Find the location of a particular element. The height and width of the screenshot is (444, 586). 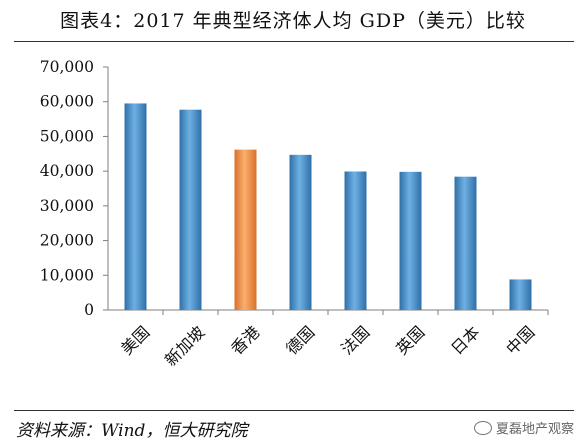

watermark-label: 夏磊地产观察 is located at coordinates (534, 429).